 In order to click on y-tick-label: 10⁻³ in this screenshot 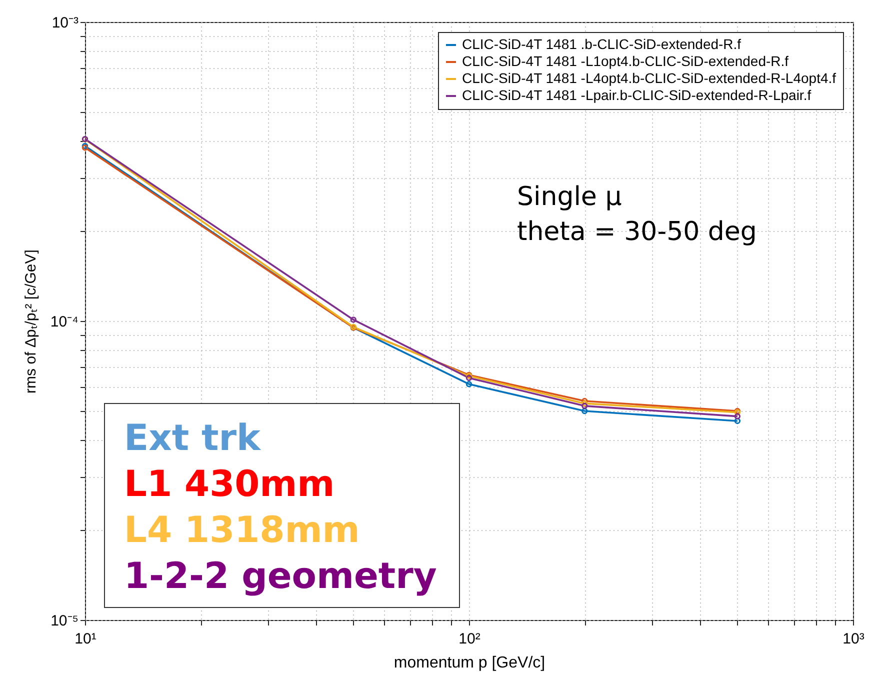, I will do `click(65, 23)`.